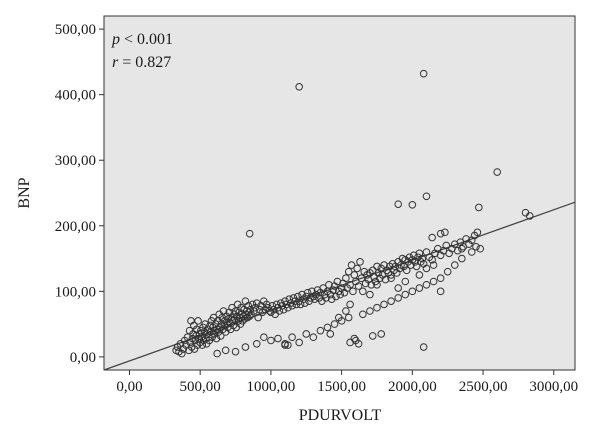 This screenshot has width=600, height=441. Describe the element at coordinates (115, 62) in the screenshot. I see `r-symbol: r` at that location.